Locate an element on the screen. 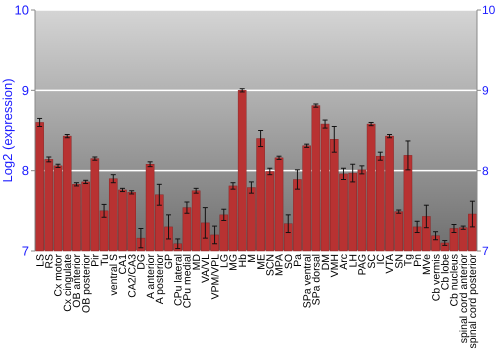 This screenshot has width=500, height=350. x-tick-label: Hb is located at coordinates (242, 261).